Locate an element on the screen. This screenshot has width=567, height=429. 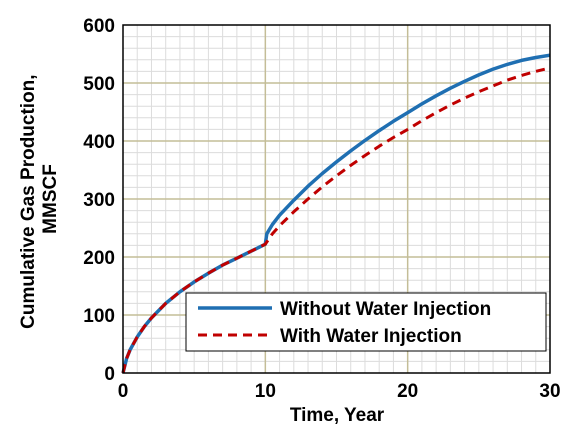
y-axis-title-line-2: MMSCF is located at coordinates (50, 199).